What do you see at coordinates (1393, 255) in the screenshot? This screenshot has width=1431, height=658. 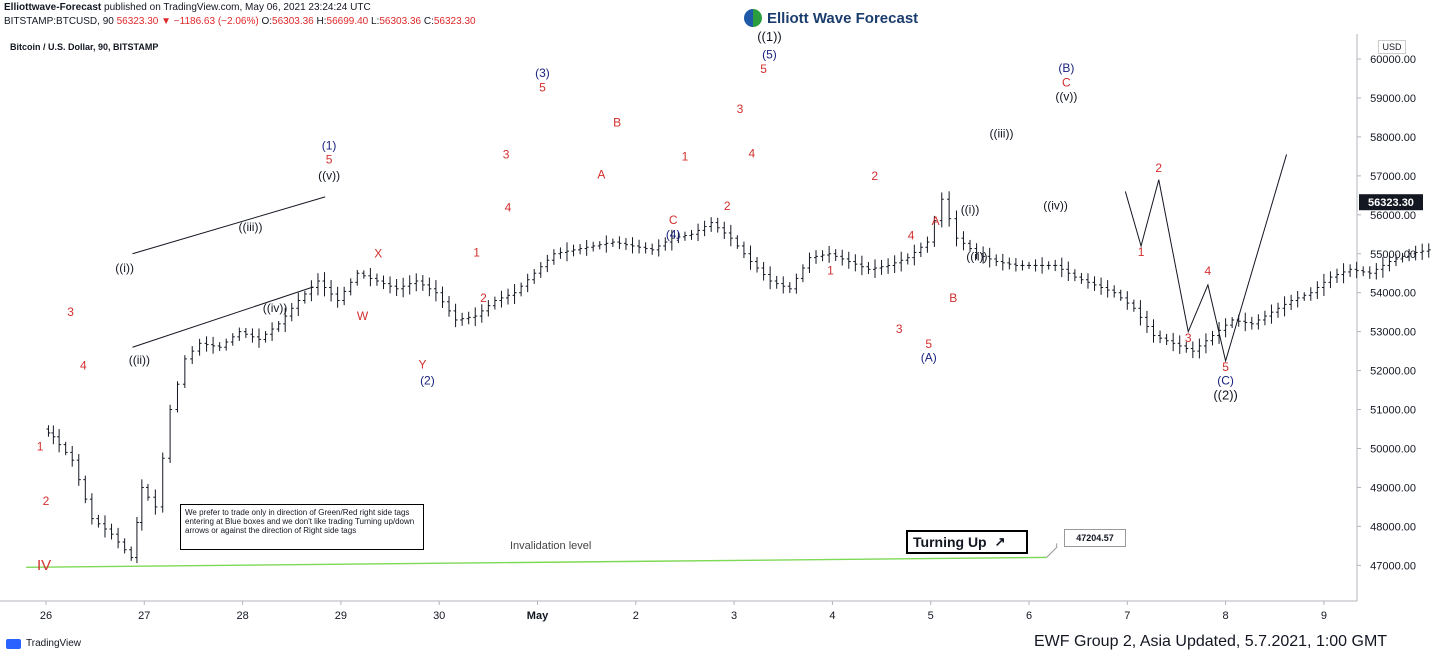 I see `y-tick-label: 55000.00` at bounding box center [1393, 255].